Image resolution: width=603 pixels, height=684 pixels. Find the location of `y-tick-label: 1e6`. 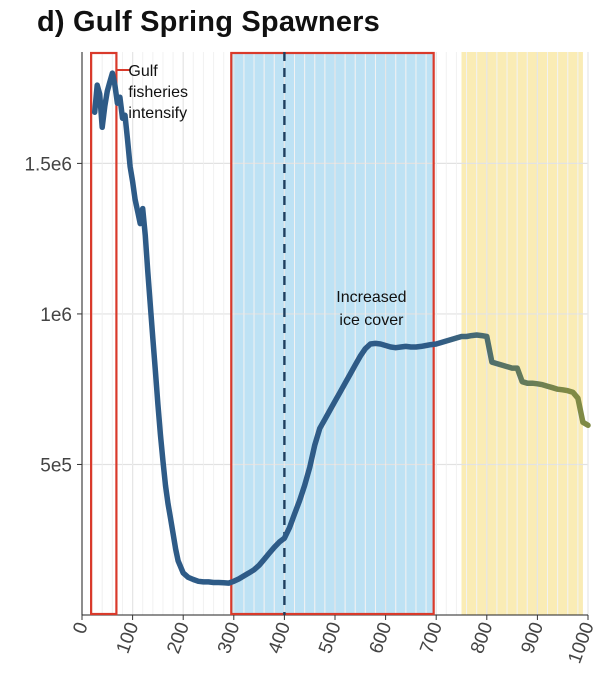

y-tick-label: 1e6 is located at coordinates (56, 315).